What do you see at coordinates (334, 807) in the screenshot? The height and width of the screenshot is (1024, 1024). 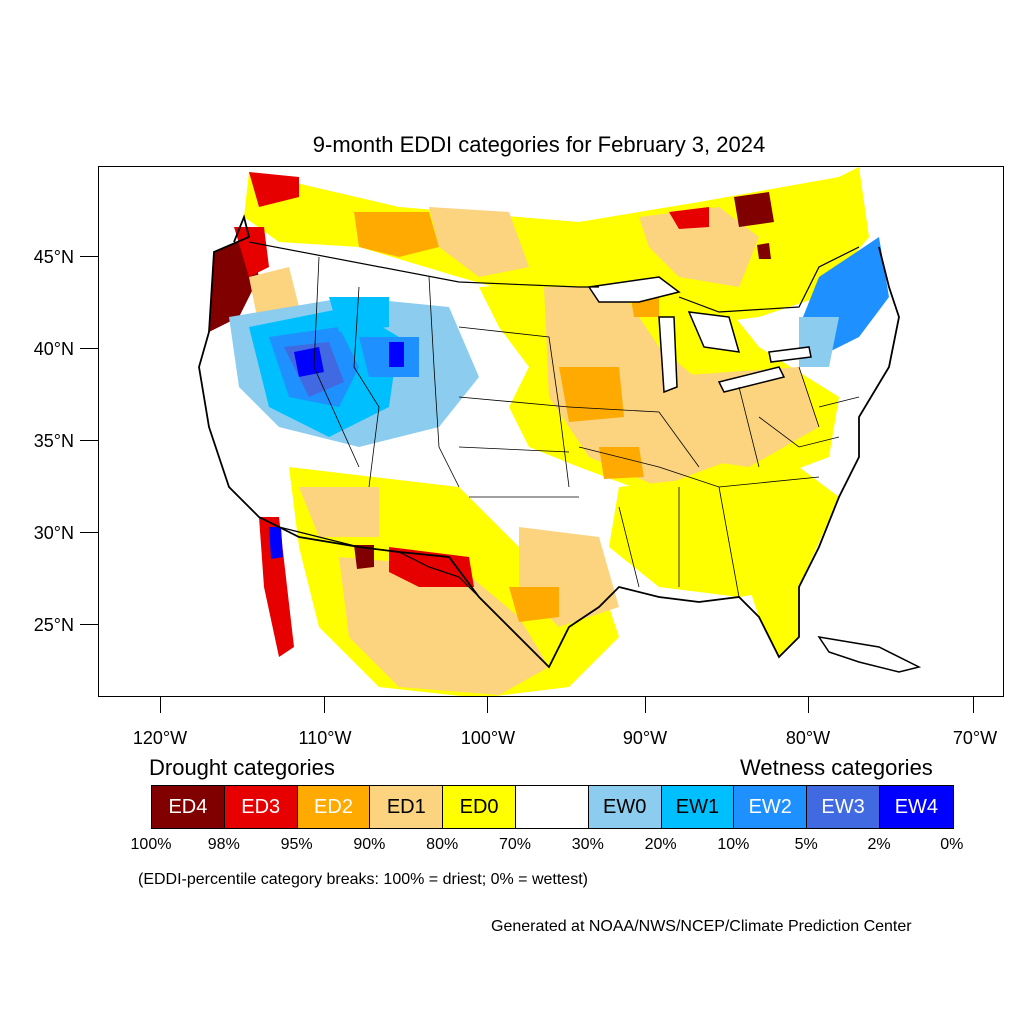 I see `legend-cell-ed2: ED2` at bounding box center [334, 807].